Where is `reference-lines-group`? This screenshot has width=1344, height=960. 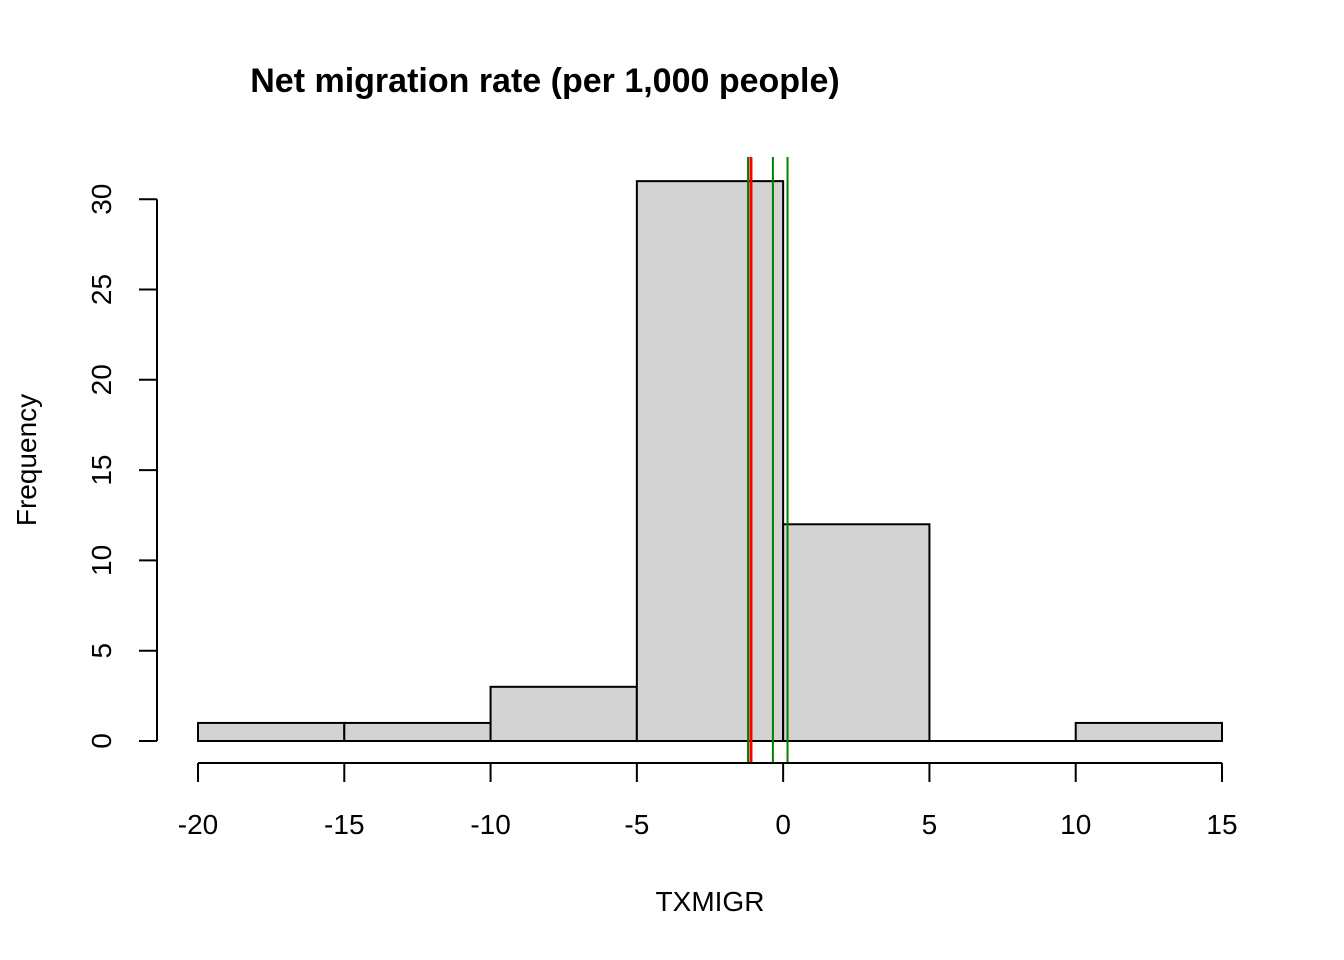
reference-lines-group is located at coordinates (768, 460).